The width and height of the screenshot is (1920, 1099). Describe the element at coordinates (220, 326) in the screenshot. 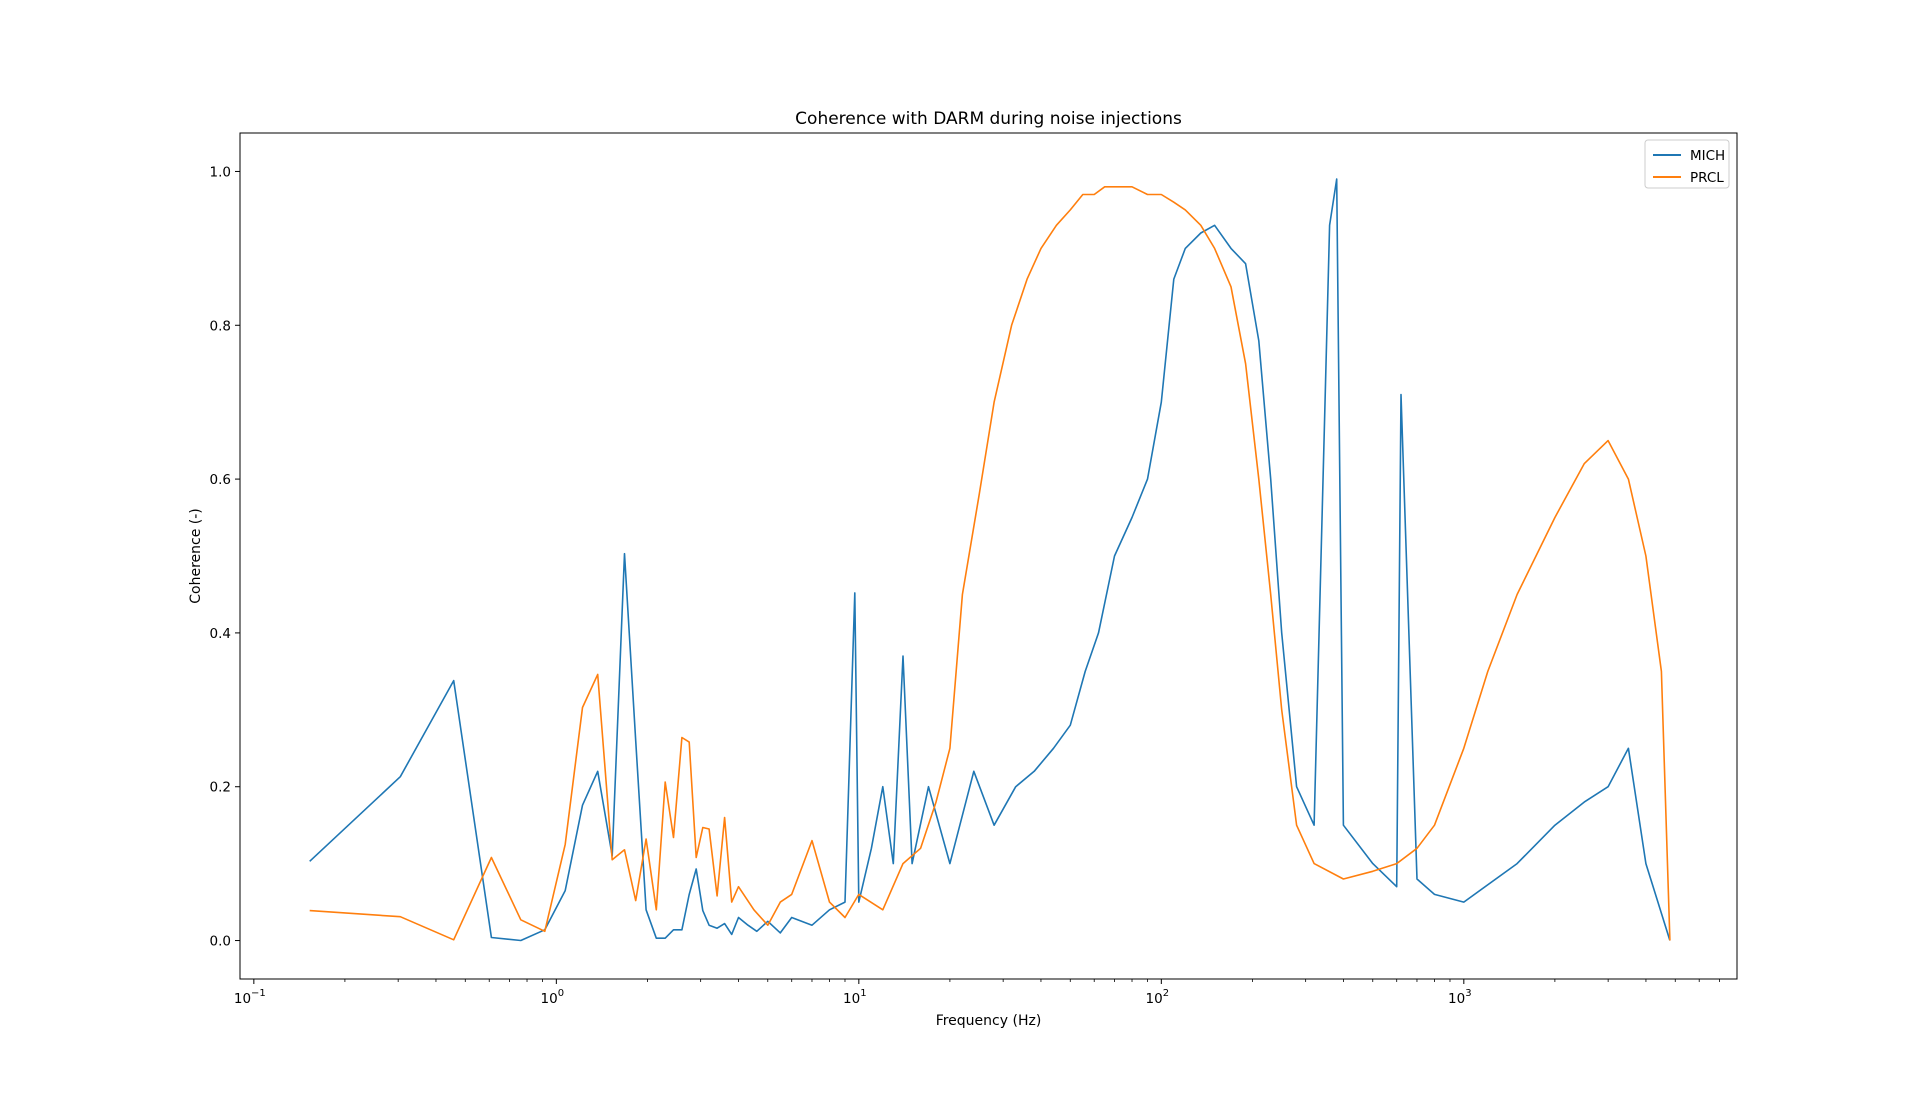

I see `y-tick-label: 0.8` at that location.